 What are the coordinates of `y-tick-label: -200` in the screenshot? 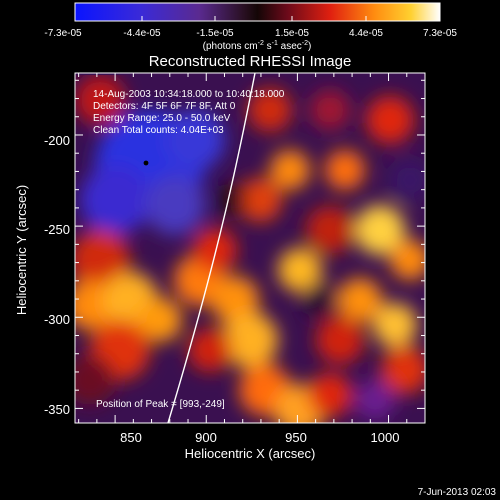 It's located at (57, 140).